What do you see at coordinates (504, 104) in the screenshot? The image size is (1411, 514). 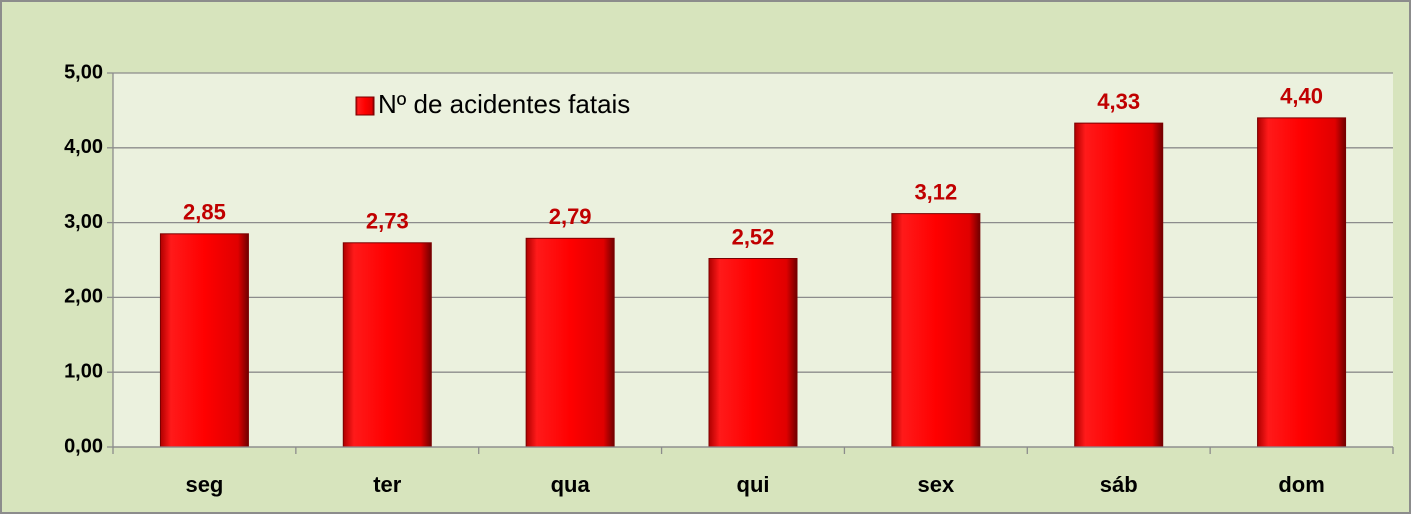 I see `legend-label: Nº de acidentes fatais` at bounding box center [504, 104].